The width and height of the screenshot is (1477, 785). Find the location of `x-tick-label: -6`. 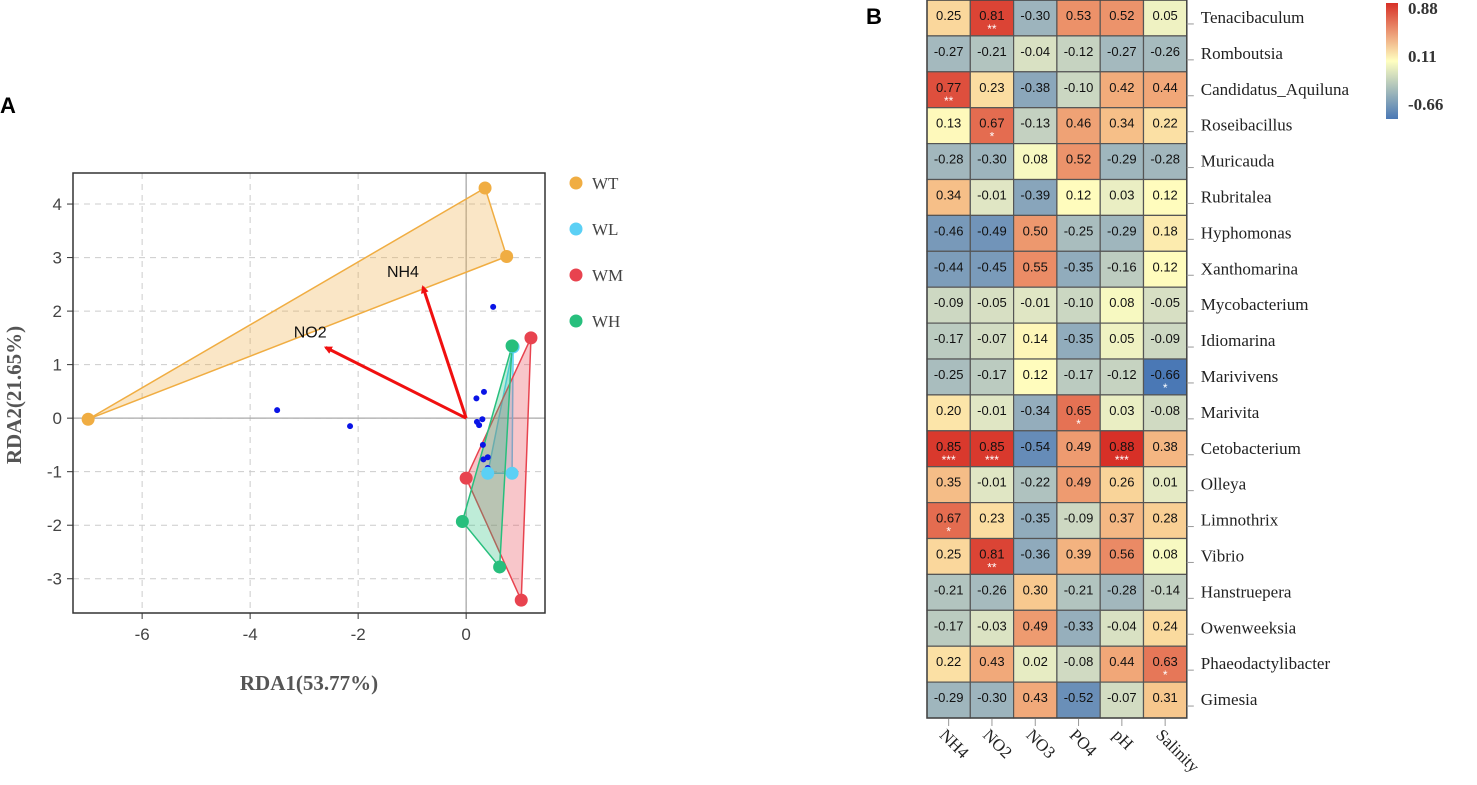

x-tick-label: -6 is located at coordinates (142, 634).